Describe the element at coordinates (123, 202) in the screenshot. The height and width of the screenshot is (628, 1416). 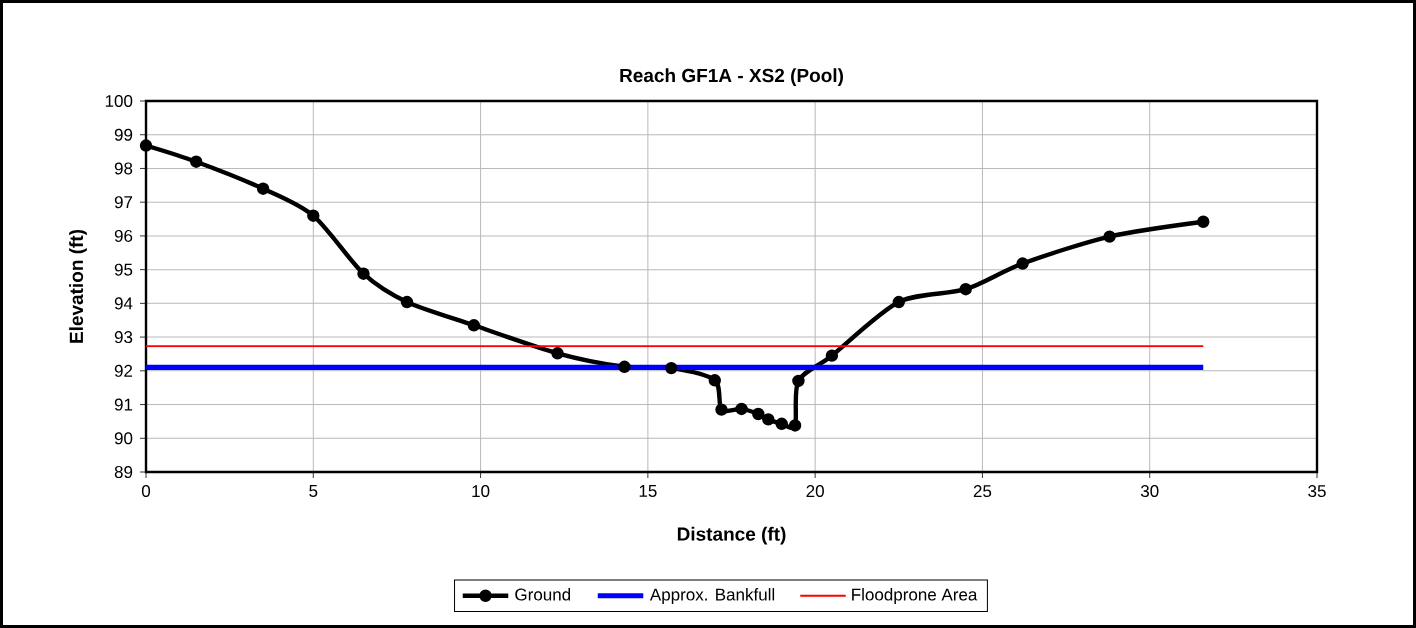
I see `y-tick-label: 97` at that location.